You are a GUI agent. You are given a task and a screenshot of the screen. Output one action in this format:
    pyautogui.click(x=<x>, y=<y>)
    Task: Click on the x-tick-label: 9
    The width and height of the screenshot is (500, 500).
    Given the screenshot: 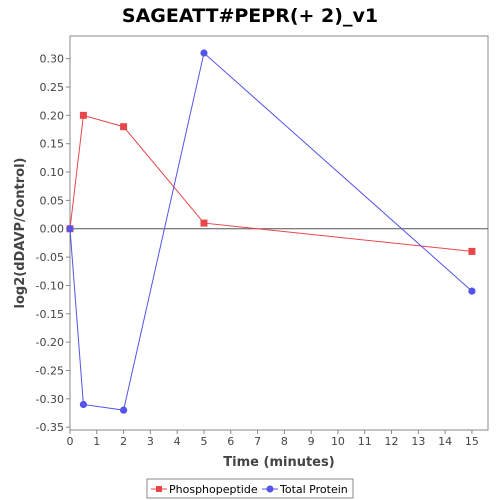 What is the action you would take?
    pyautogui.click(x=311, y=441)
    